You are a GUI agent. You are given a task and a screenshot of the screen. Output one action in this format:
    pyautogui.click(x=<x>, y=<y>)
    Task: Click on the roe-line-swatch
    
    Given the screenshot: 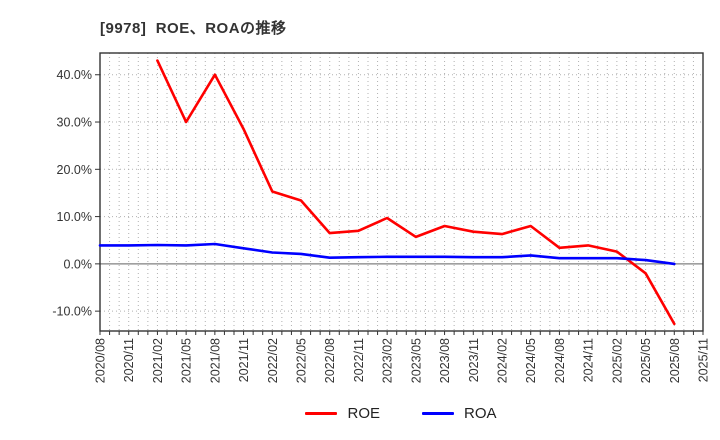 What is the action you would take?
    pyautogui.click(x=321, y=413)
    